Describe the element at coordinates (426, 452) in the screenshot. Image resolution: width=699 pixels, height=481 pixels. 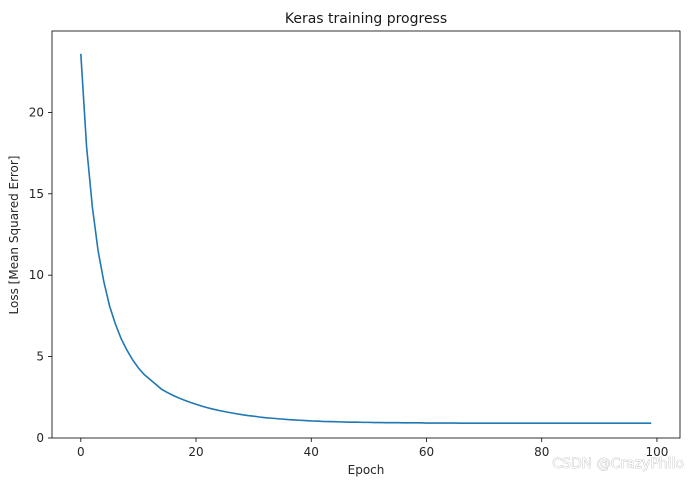
I see `x-tick-label: 60` at that location.